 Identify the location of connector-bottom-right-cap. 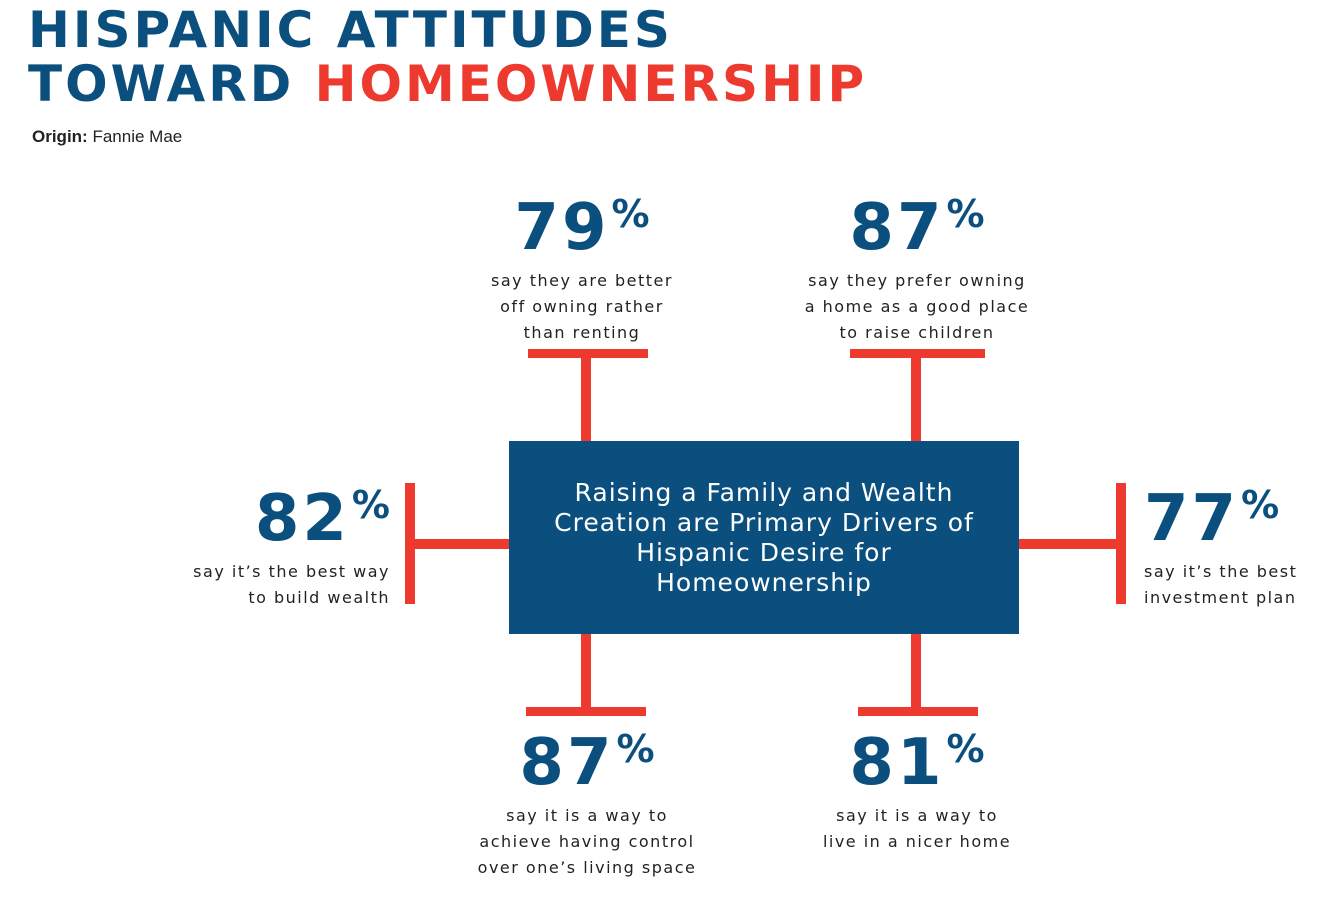
(918, 711).